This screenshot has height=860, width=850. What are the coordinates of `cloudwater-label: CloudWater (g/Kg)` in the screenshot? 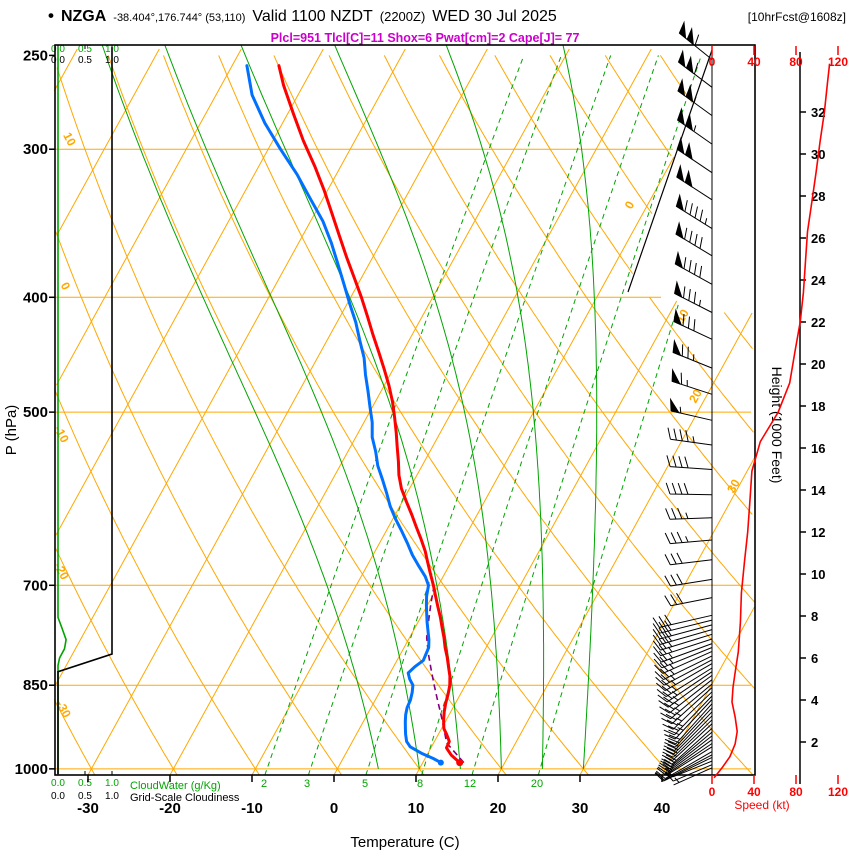 It's located at (175, 786).